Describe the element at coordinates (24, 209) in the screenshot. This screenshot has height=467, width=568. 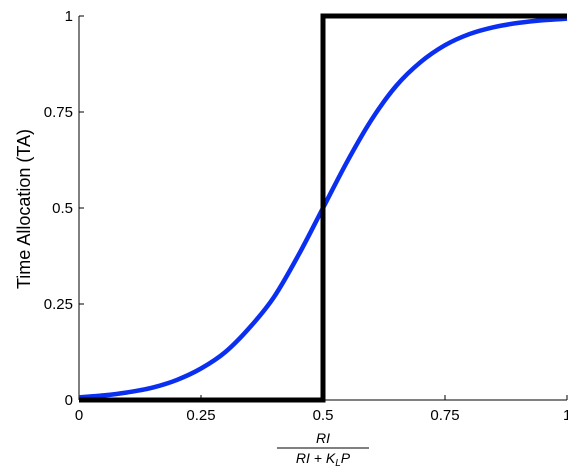
I see `y-axis-label: Time Allocation (TA)` at that location.